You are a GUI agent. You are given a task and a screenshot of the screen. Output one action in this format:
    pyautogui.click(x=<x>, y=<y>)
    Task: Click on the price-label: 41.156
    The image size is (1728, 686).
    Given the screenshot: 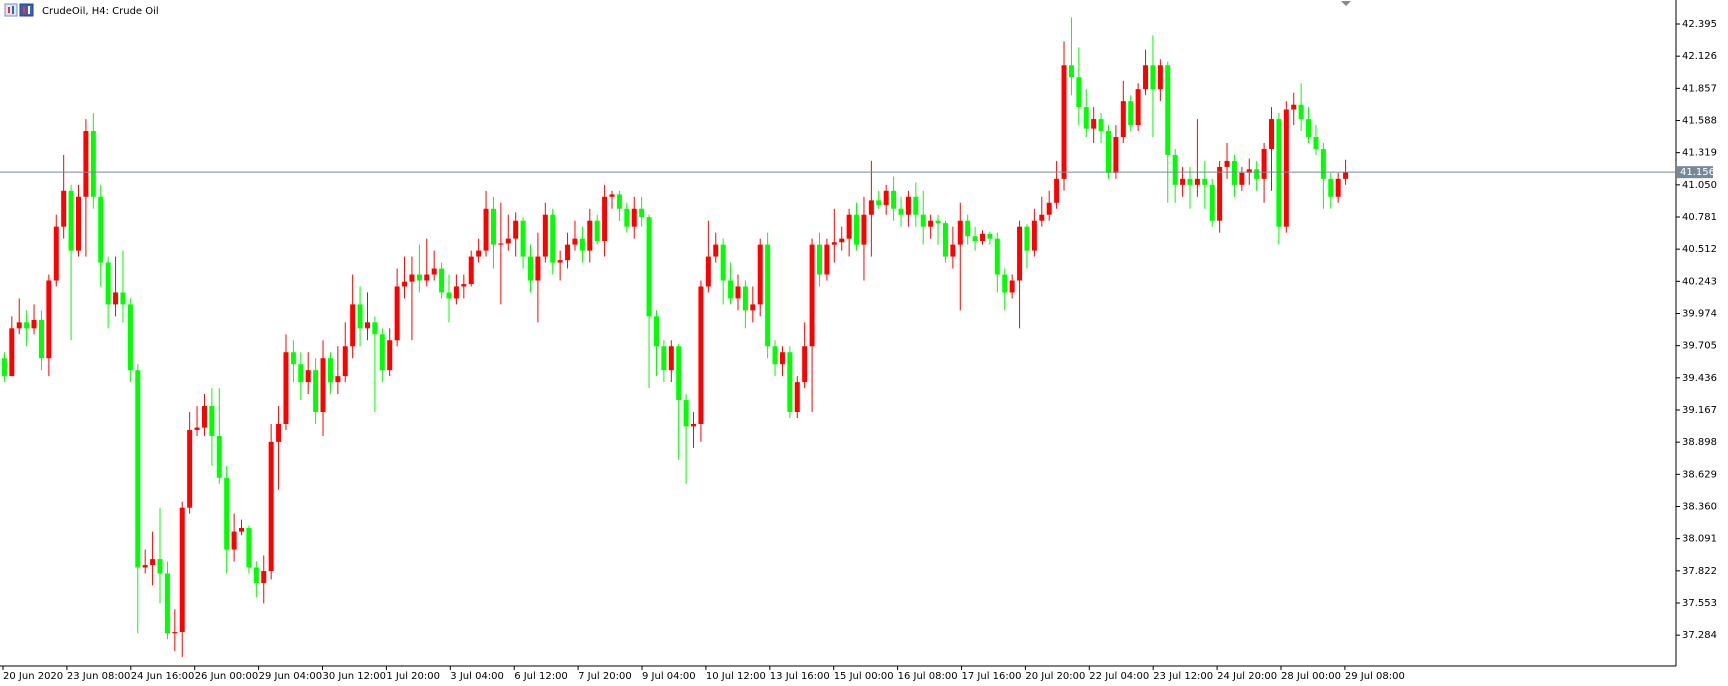 What is the action you would take?
    pyautogui.click(x=1697, y=172)
    